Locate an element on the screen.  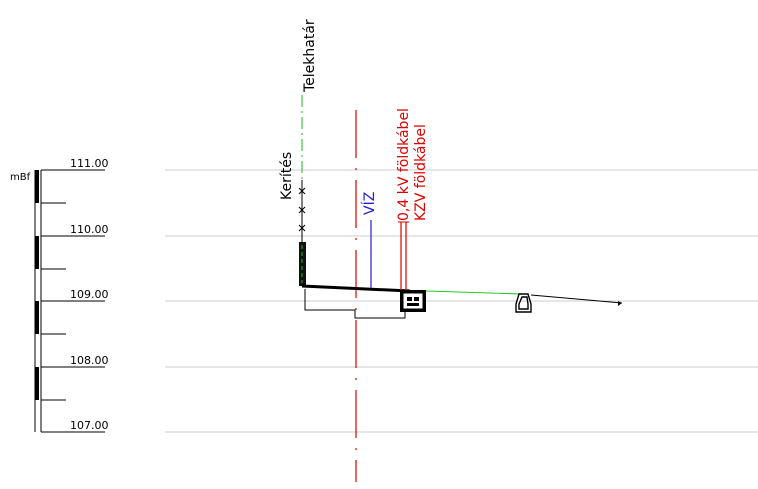
level-label-111: 111.00 is located at coordinates (89, 163).